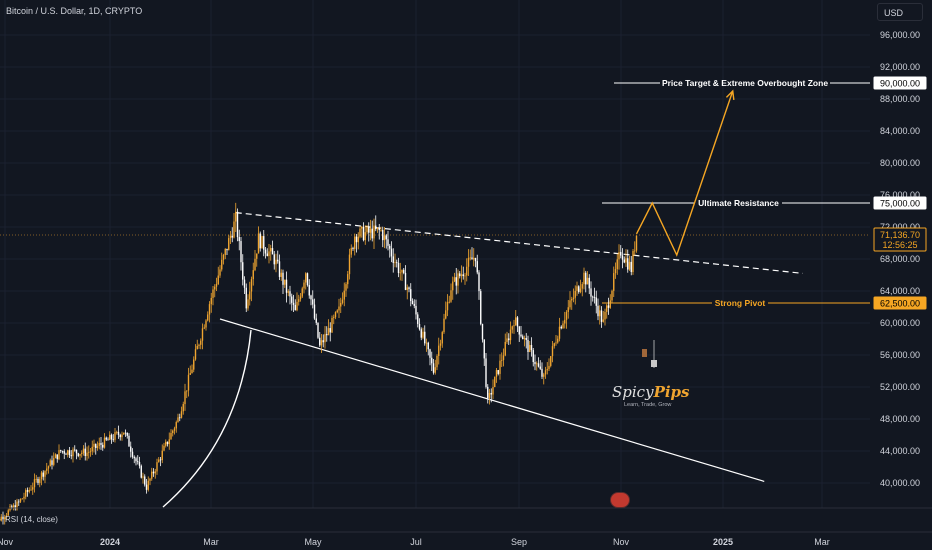 The image size is (932, 550). I want to click on price-axis-label: 92,000.00, so click(900, 67).